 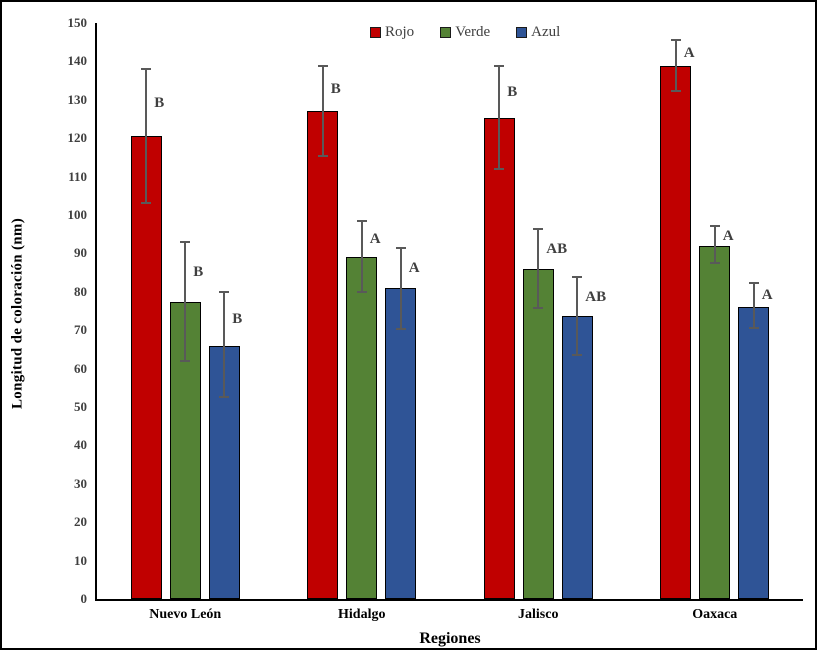 I want to click on y-tick-label: 70, so click(x=80, y=330).